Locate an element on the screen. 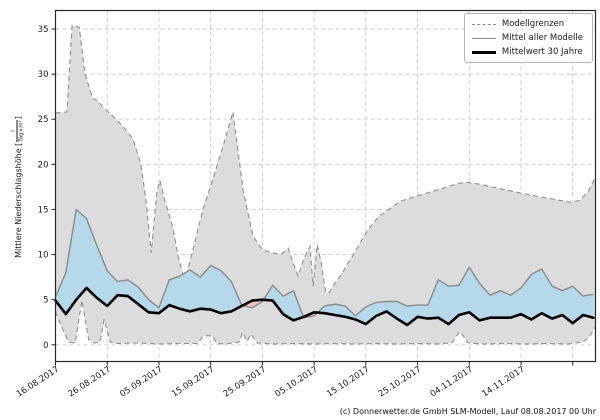 The width and height of the screenshot is (600, 420). legend-label: Mittelwert 30 Jahre is located at coordinates (542, 52).